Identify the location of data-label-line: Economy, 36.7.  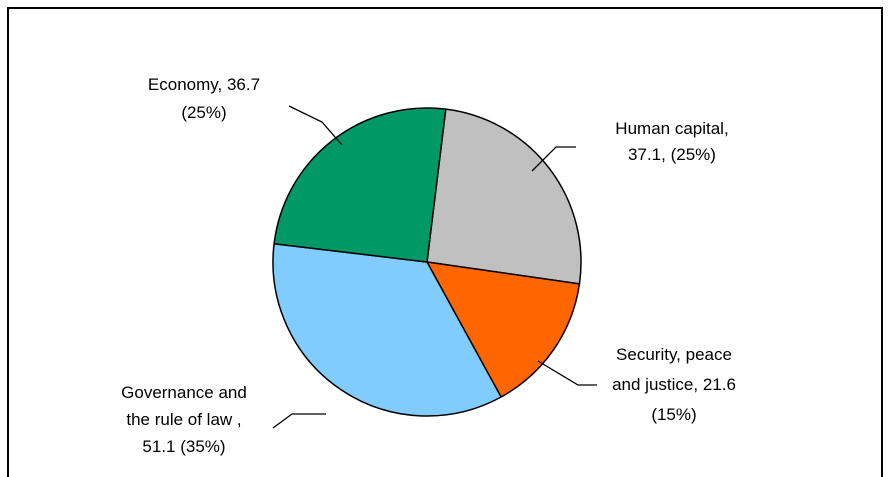
(204, 84).